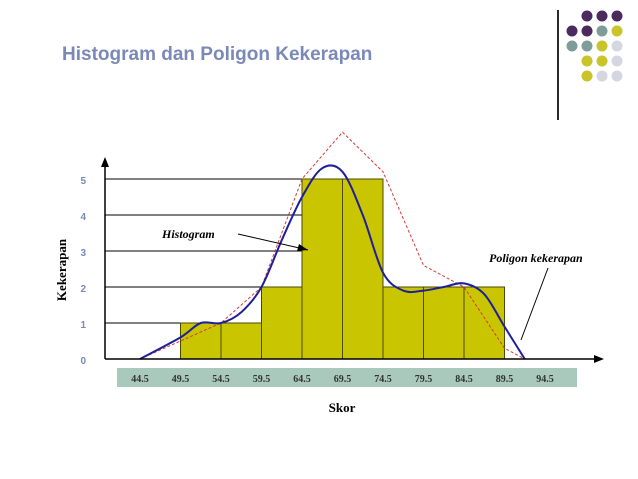 The width and height of the screenshot is (638, 479). I want to click on x-tick-label: 74.5, so click(383, 379).